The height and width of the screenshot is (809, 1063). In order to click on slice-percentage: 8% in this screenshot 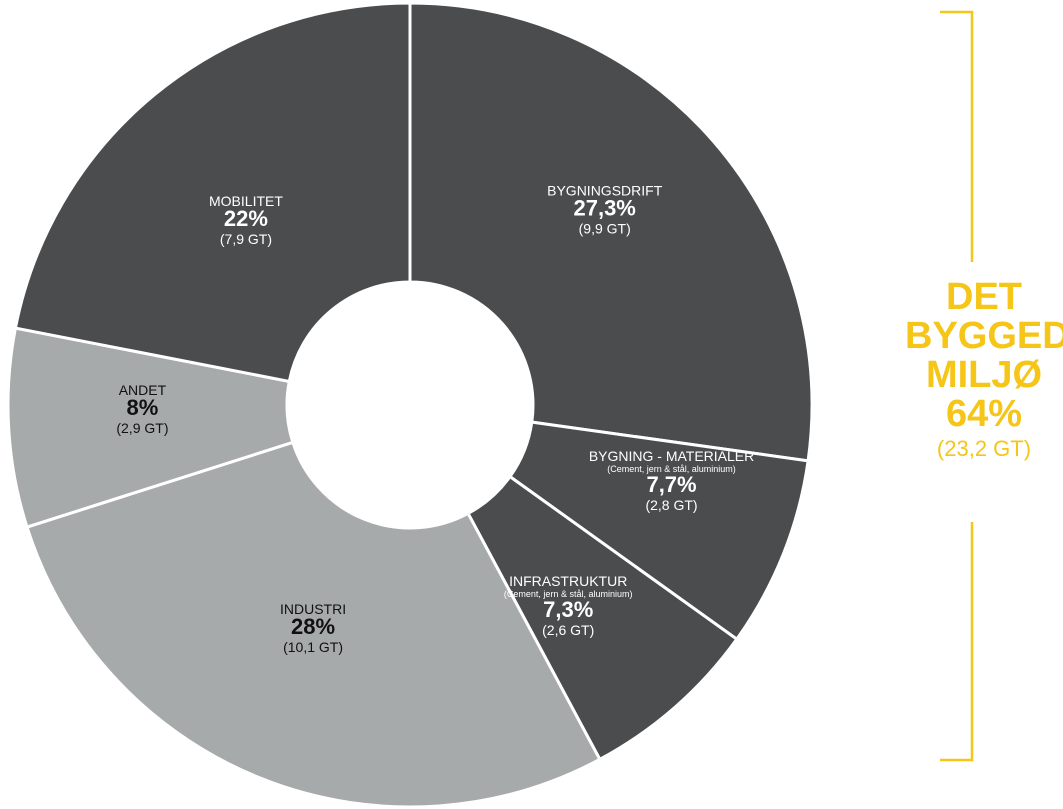, I will do `click(143, 407)`.